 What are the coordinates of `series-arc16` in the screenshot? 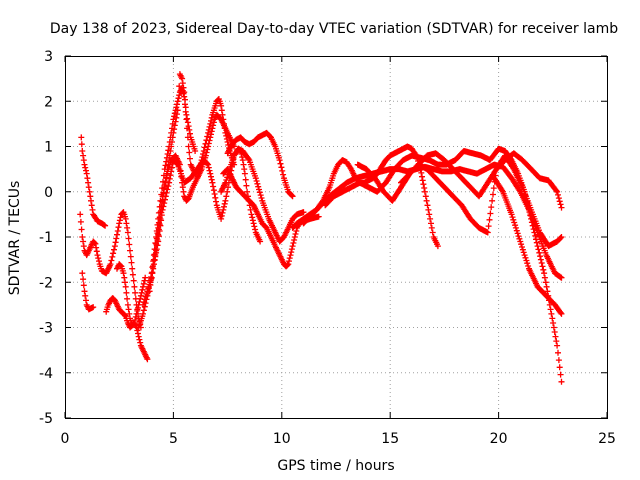 It's located at (459, 180).